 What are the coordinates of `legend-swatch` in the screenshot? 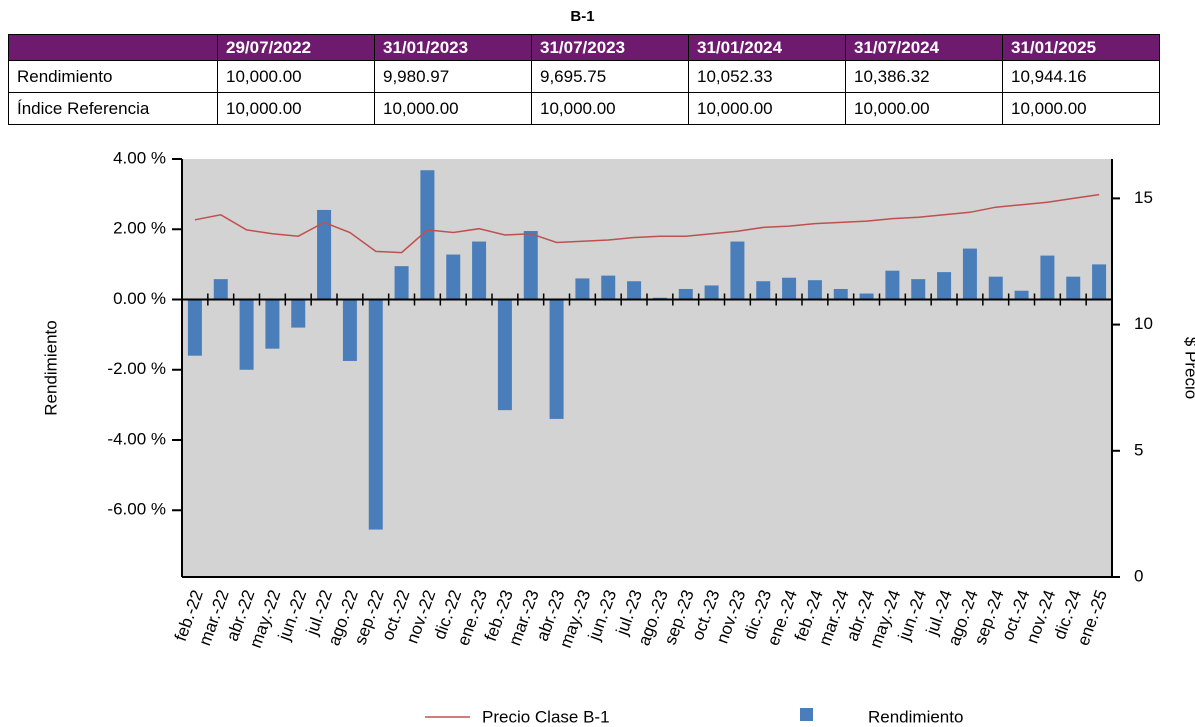 It's located at (806, 714).